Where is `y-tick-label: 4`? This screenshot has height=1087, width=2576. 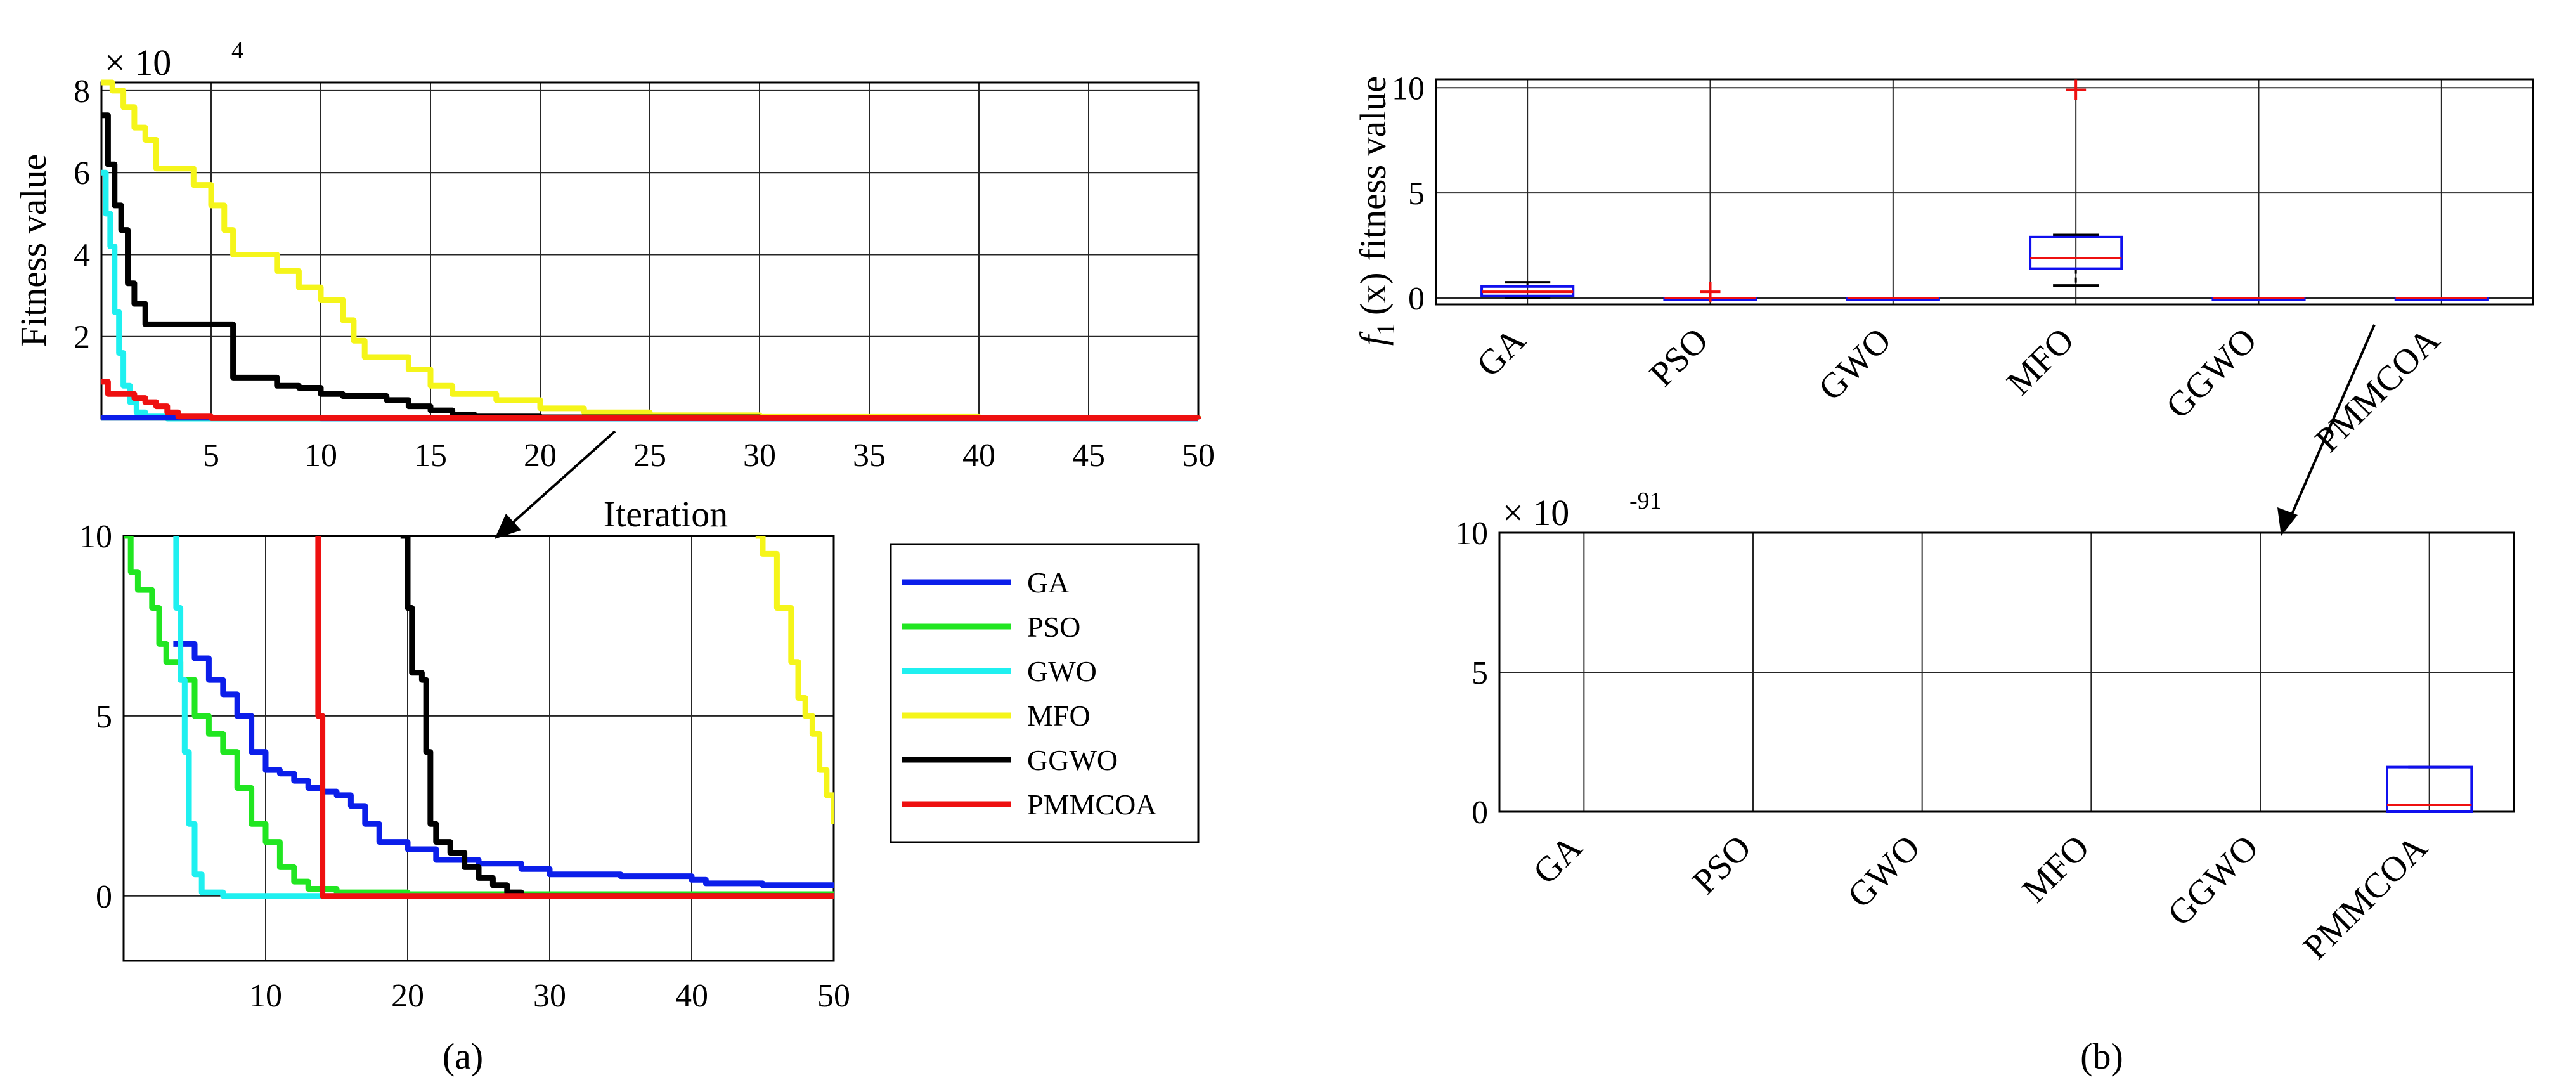
y-tick-label: 4 is located at coordinates (82, 255).